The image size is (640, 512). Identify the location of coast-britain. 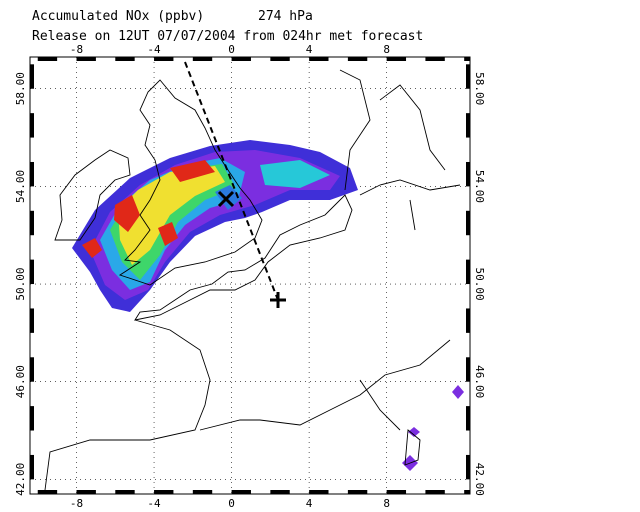
(190, 182).